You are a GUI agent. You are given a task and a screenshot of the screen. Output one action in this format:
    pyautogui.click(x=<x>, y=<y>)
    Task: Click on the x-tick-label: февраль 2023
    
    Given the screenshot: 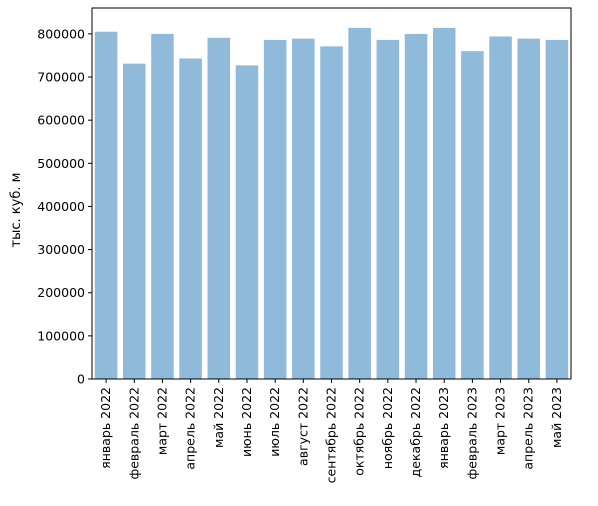 What is the action you would take?
    pyautogui.click(x=471, y=433)
    